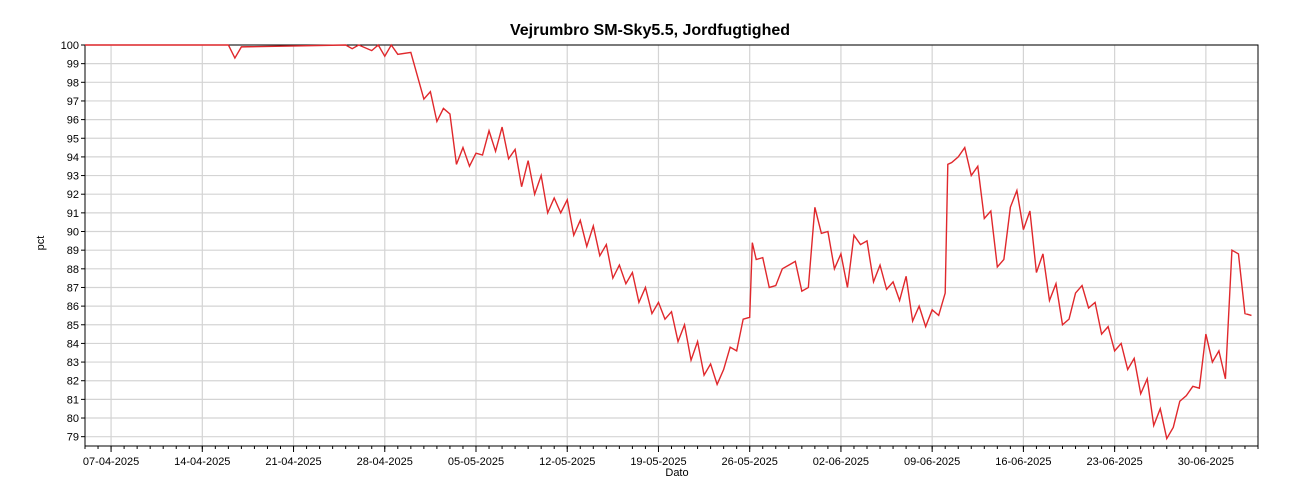  I want to click on y-tick-label: 84, so click(73, 344).